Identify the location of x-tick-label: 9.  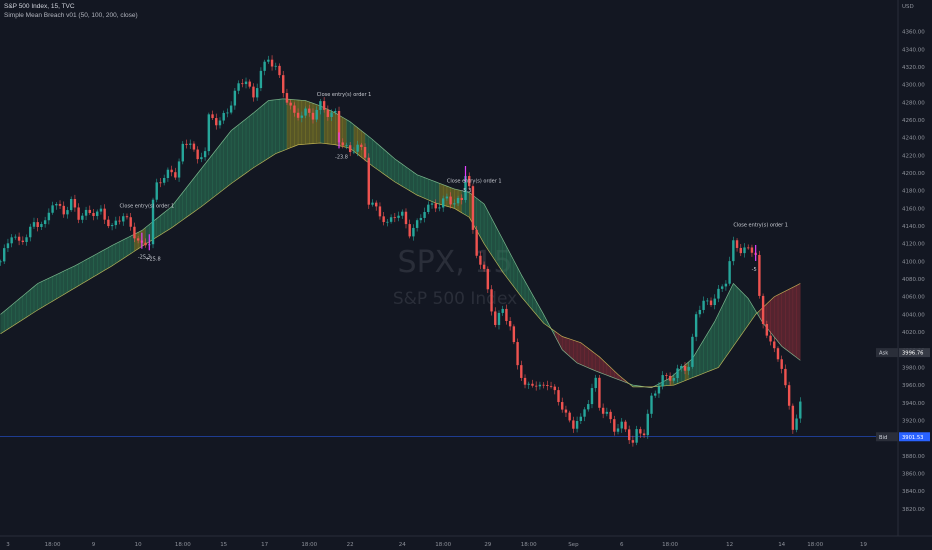
(94, 545).